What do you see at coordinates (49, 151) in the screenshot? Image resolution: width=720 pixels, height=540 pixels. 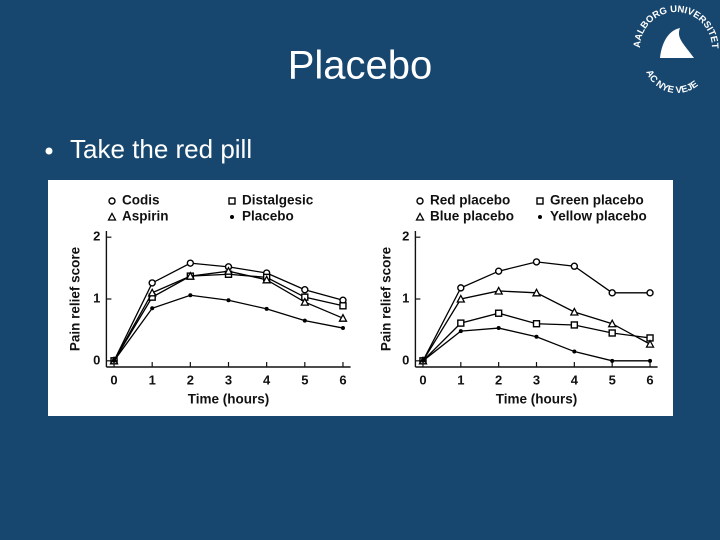 I see `bullet-dot` at bounding box center [49, 151].